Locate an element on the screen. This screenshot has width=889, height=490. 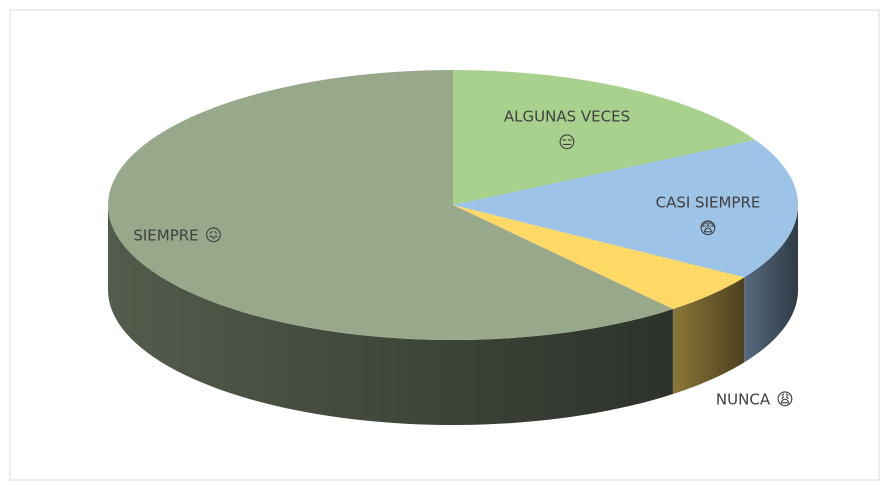
slice-icon: 😩 is located at coordinates (785, 400).